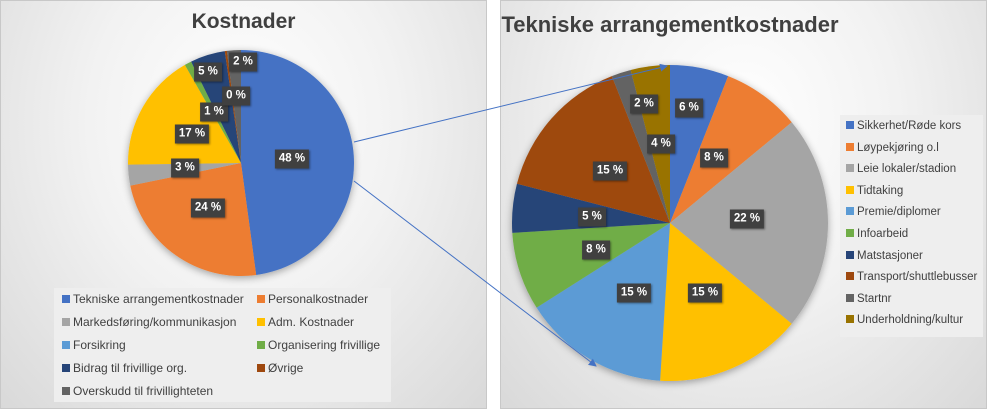 Image resolution: width=987 pixels, height=409 pixels. I want to click on legend-item: Adm. Kostnader, so click(305, 322).